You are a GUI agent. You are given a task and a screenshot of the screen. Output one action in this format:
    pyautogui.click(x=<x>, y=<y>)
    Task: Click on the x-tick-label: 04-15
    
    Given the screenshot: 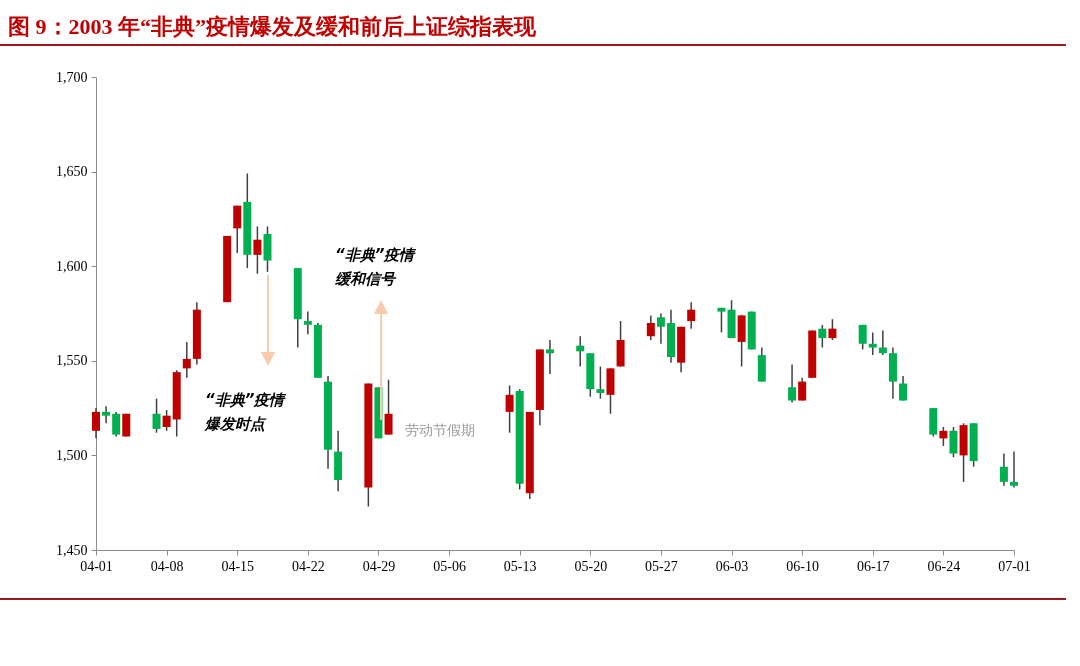 What is the action you would take?
    pyautogui.click(x=238, y=566)
    